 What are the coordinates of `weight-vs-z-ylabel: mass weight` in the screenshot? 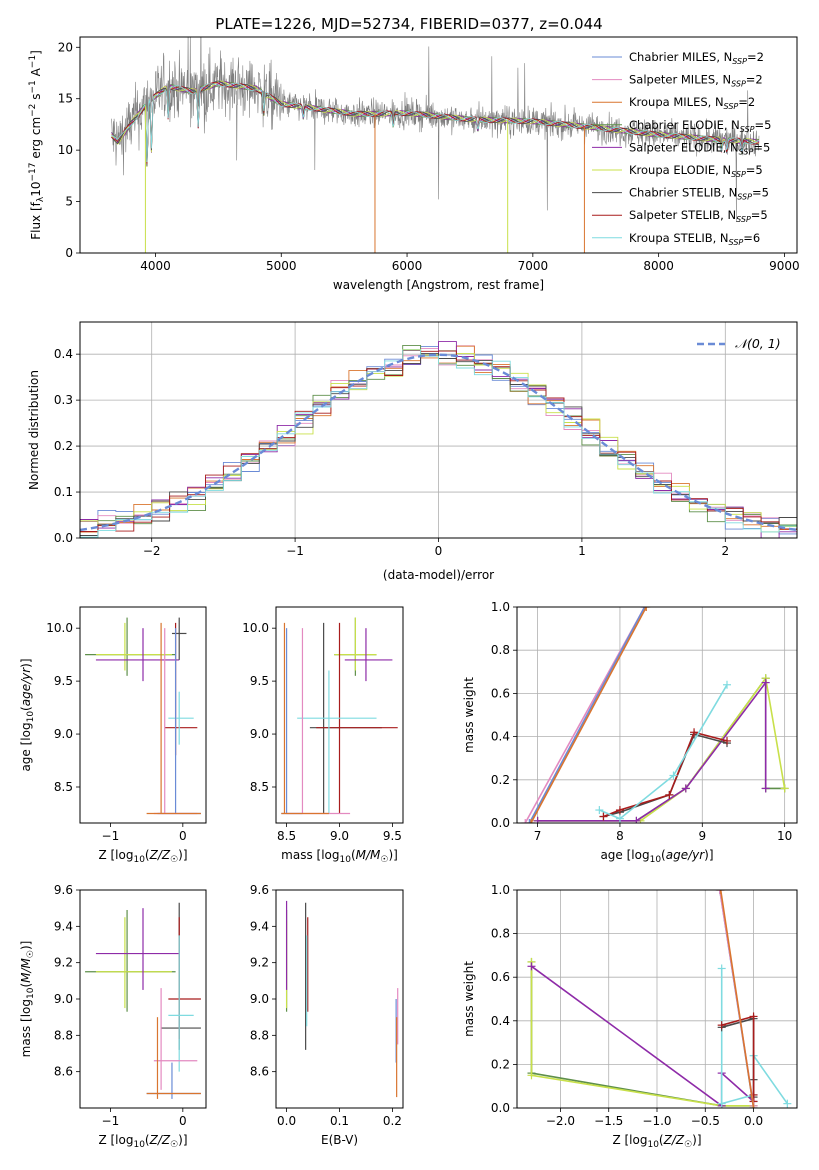 It's located at (469, 999).